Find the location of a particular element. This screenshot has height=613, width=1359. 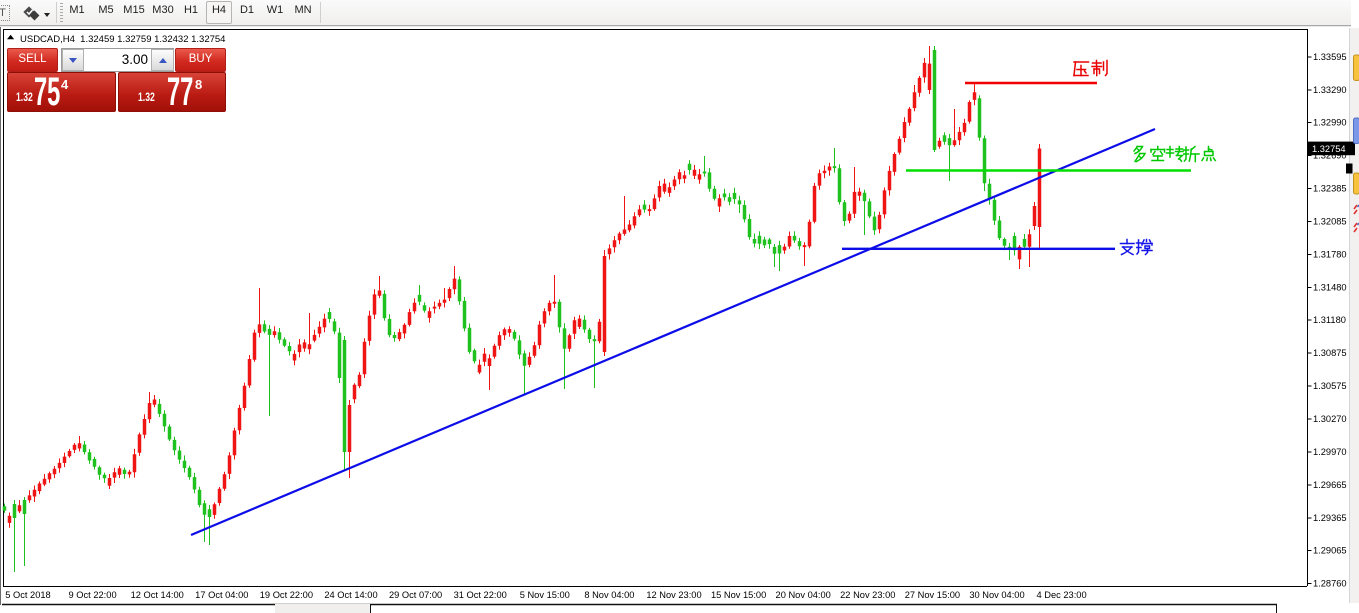

svg-text: 1.32754 is located at coordinates (1329, 149).